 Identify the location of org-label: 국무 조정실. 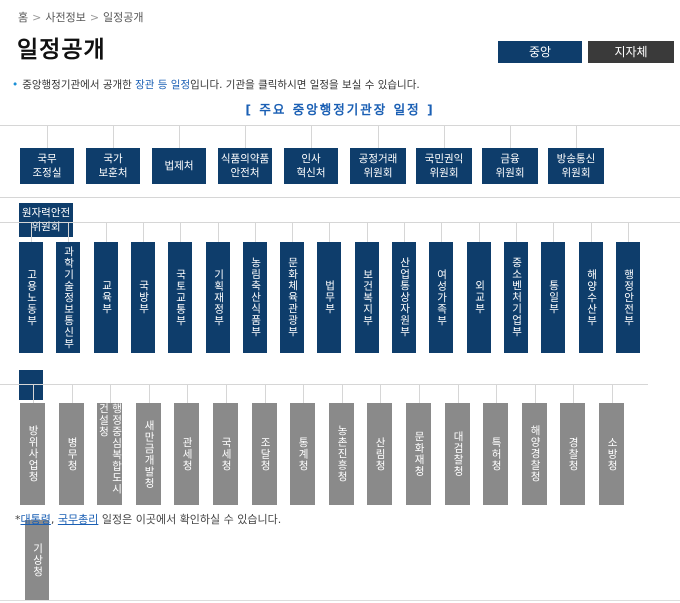
(47, 165).